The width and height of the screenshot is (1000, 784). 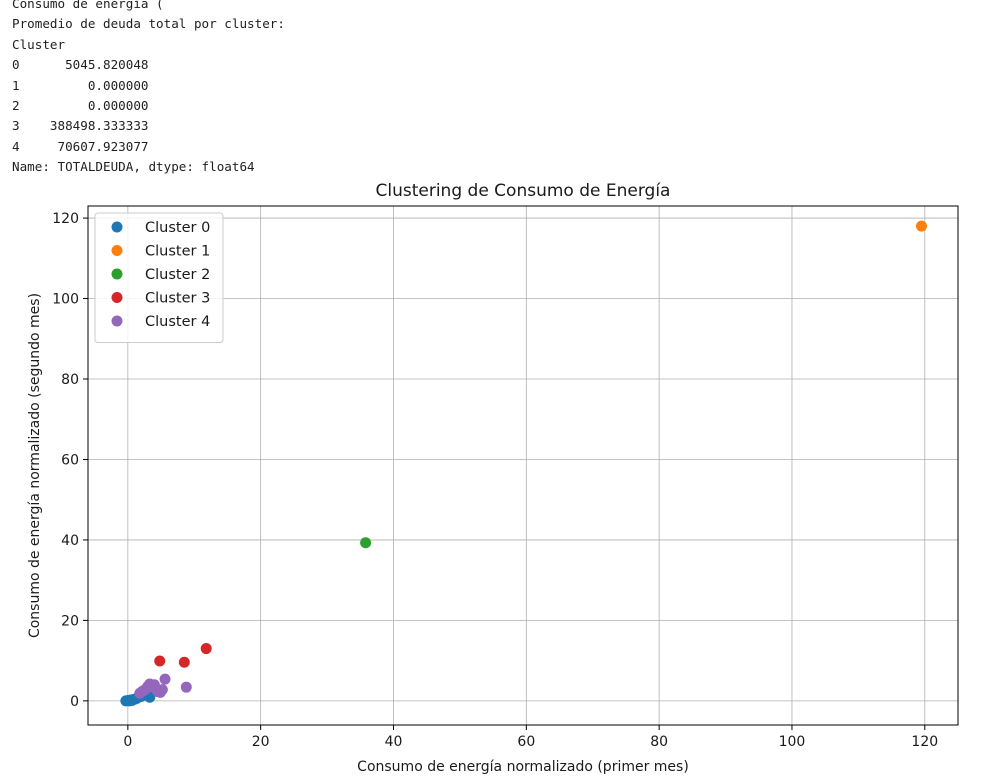 What do you see at coordinates (70, 621) in the screenshot?
I see `y-tick-label: 20` at bounding box center [70, 621].